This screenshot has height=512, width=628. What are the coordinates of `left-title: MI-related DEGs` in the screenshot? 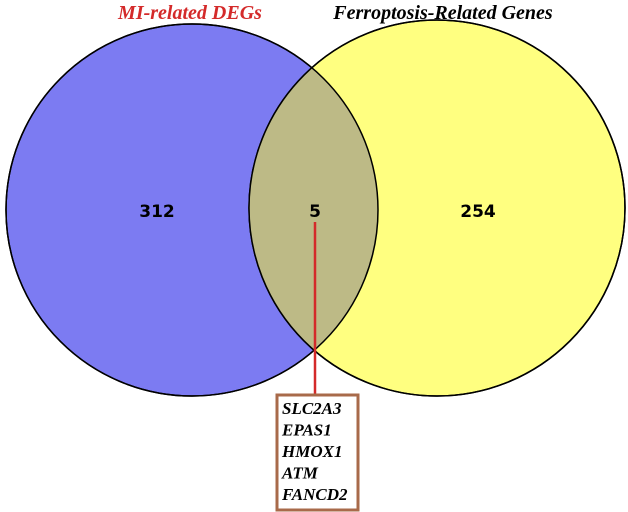 It's located at (189, 13).